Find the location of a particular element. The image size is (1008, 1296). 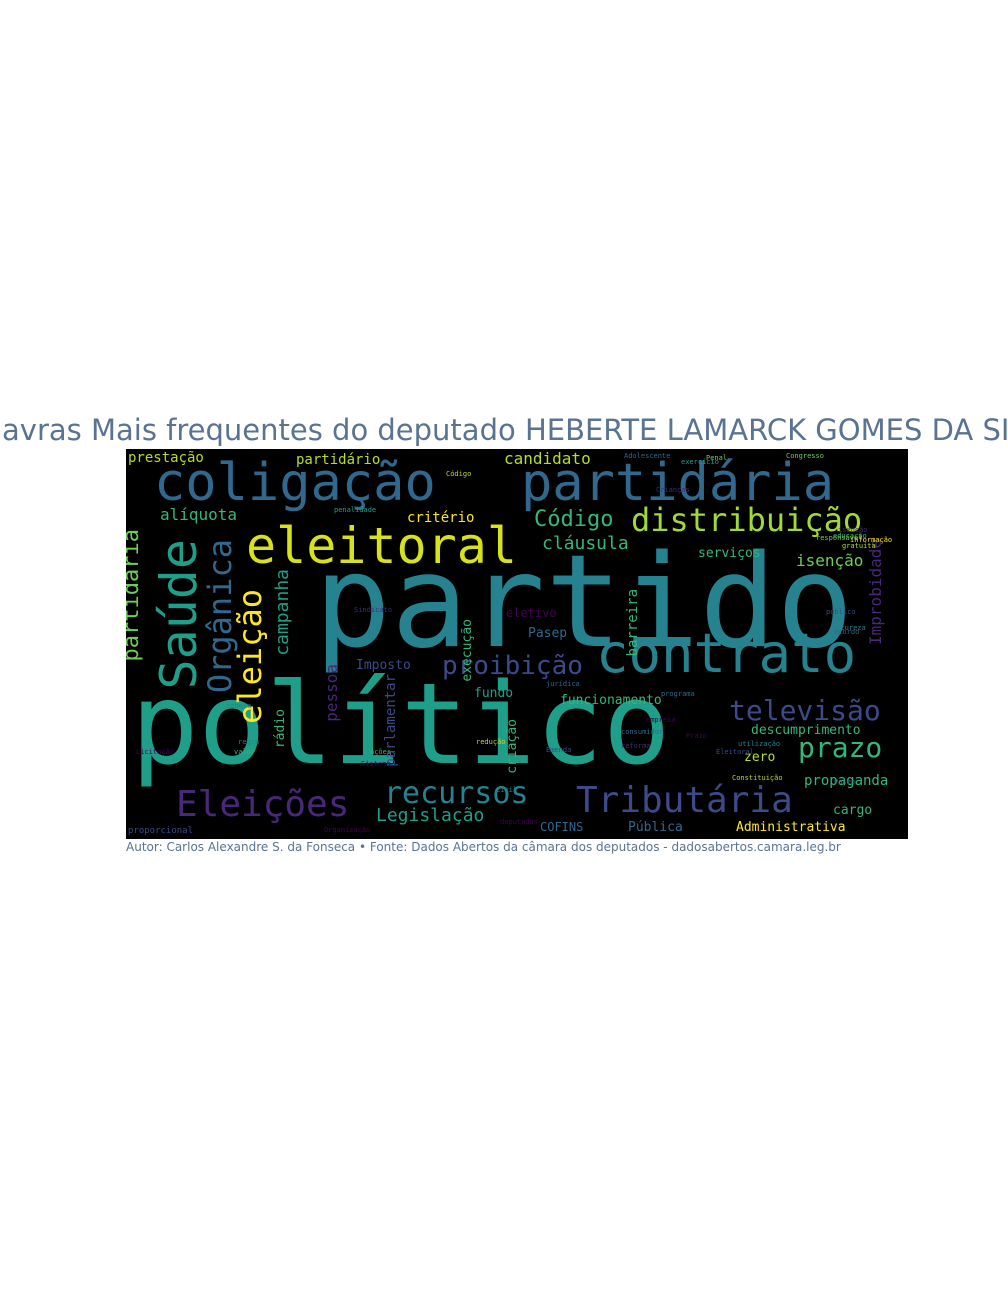

cloud-word: jurídica is located at coordinates (563, 684).